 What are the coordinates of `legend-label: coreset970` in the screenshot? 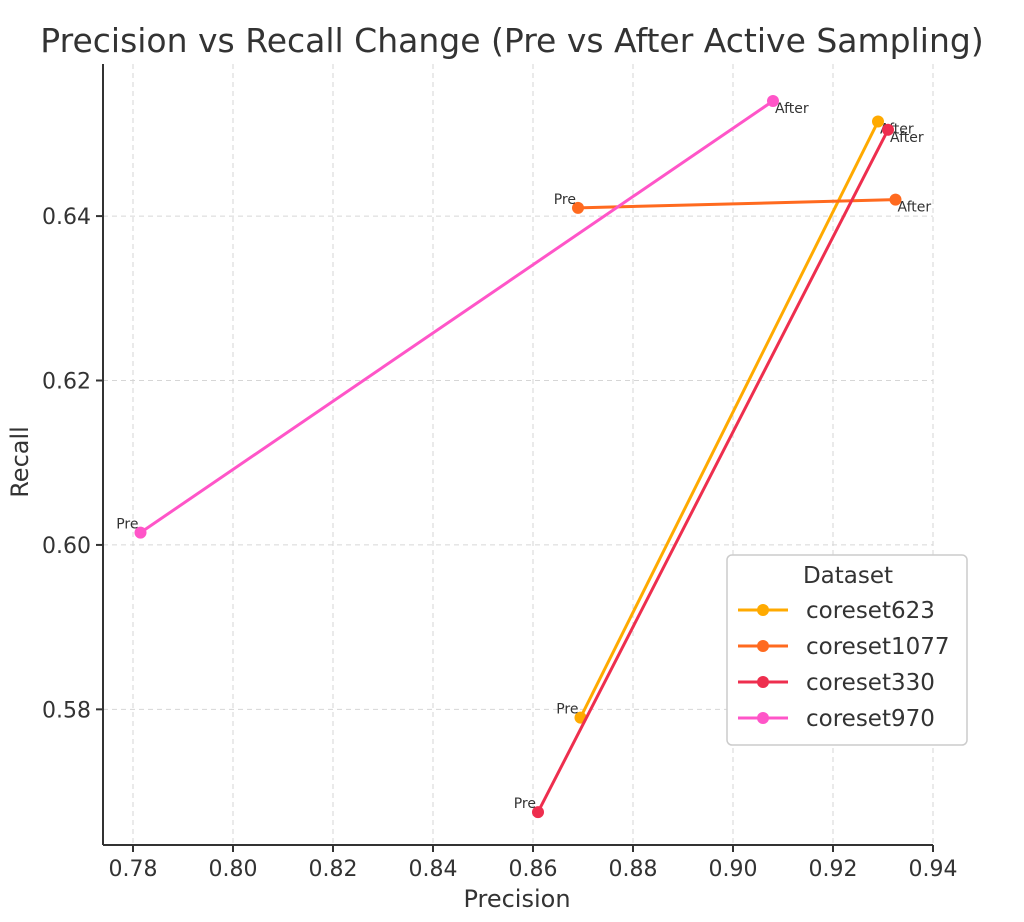 It's located at (870, 719).